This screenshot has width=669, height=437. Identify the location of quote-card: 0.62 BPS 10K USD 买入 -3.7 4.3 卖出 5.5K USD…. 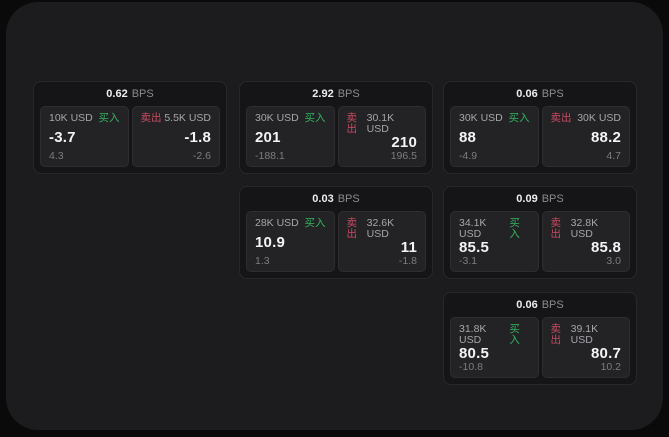
(130, 127).